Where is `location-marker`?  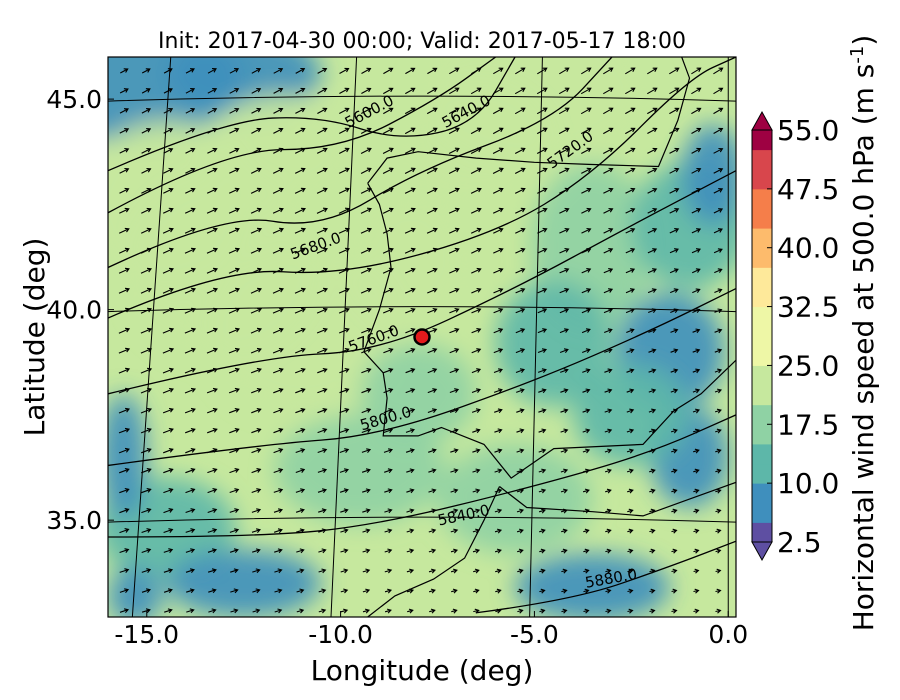 location-marker is located at coordinates (422, 337).